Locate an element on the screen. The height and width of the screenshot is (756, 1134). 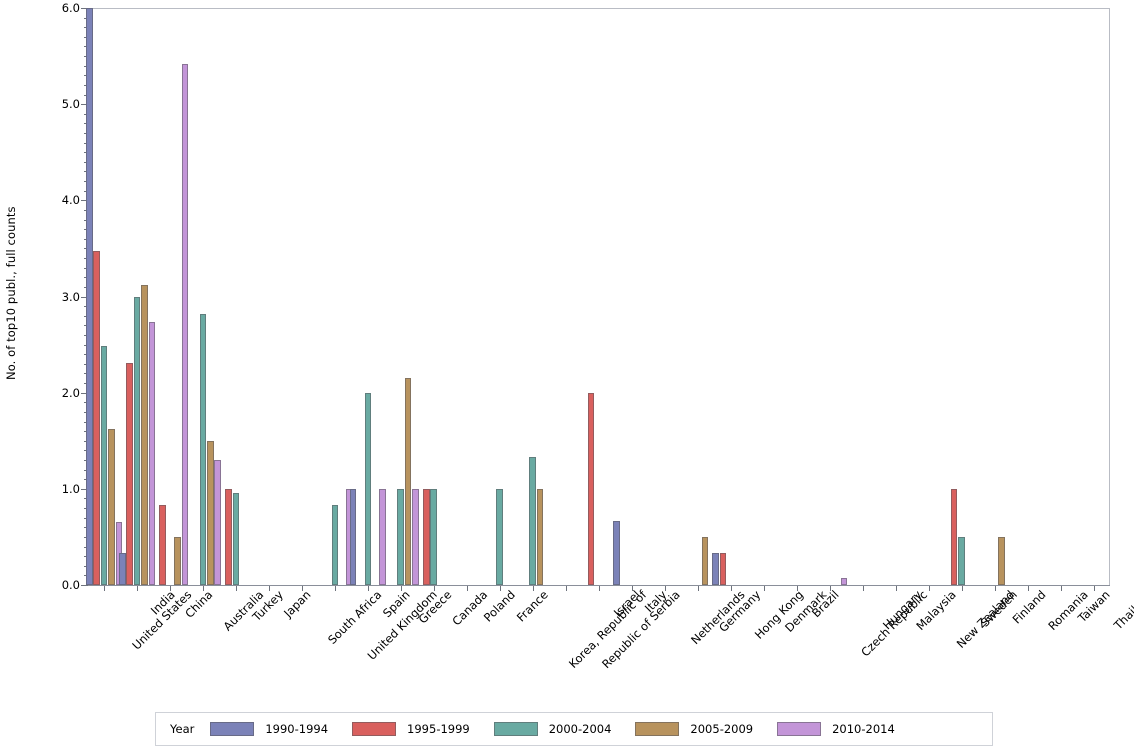
legend-label: 2000-2004 is located at coordinates (580, 729).